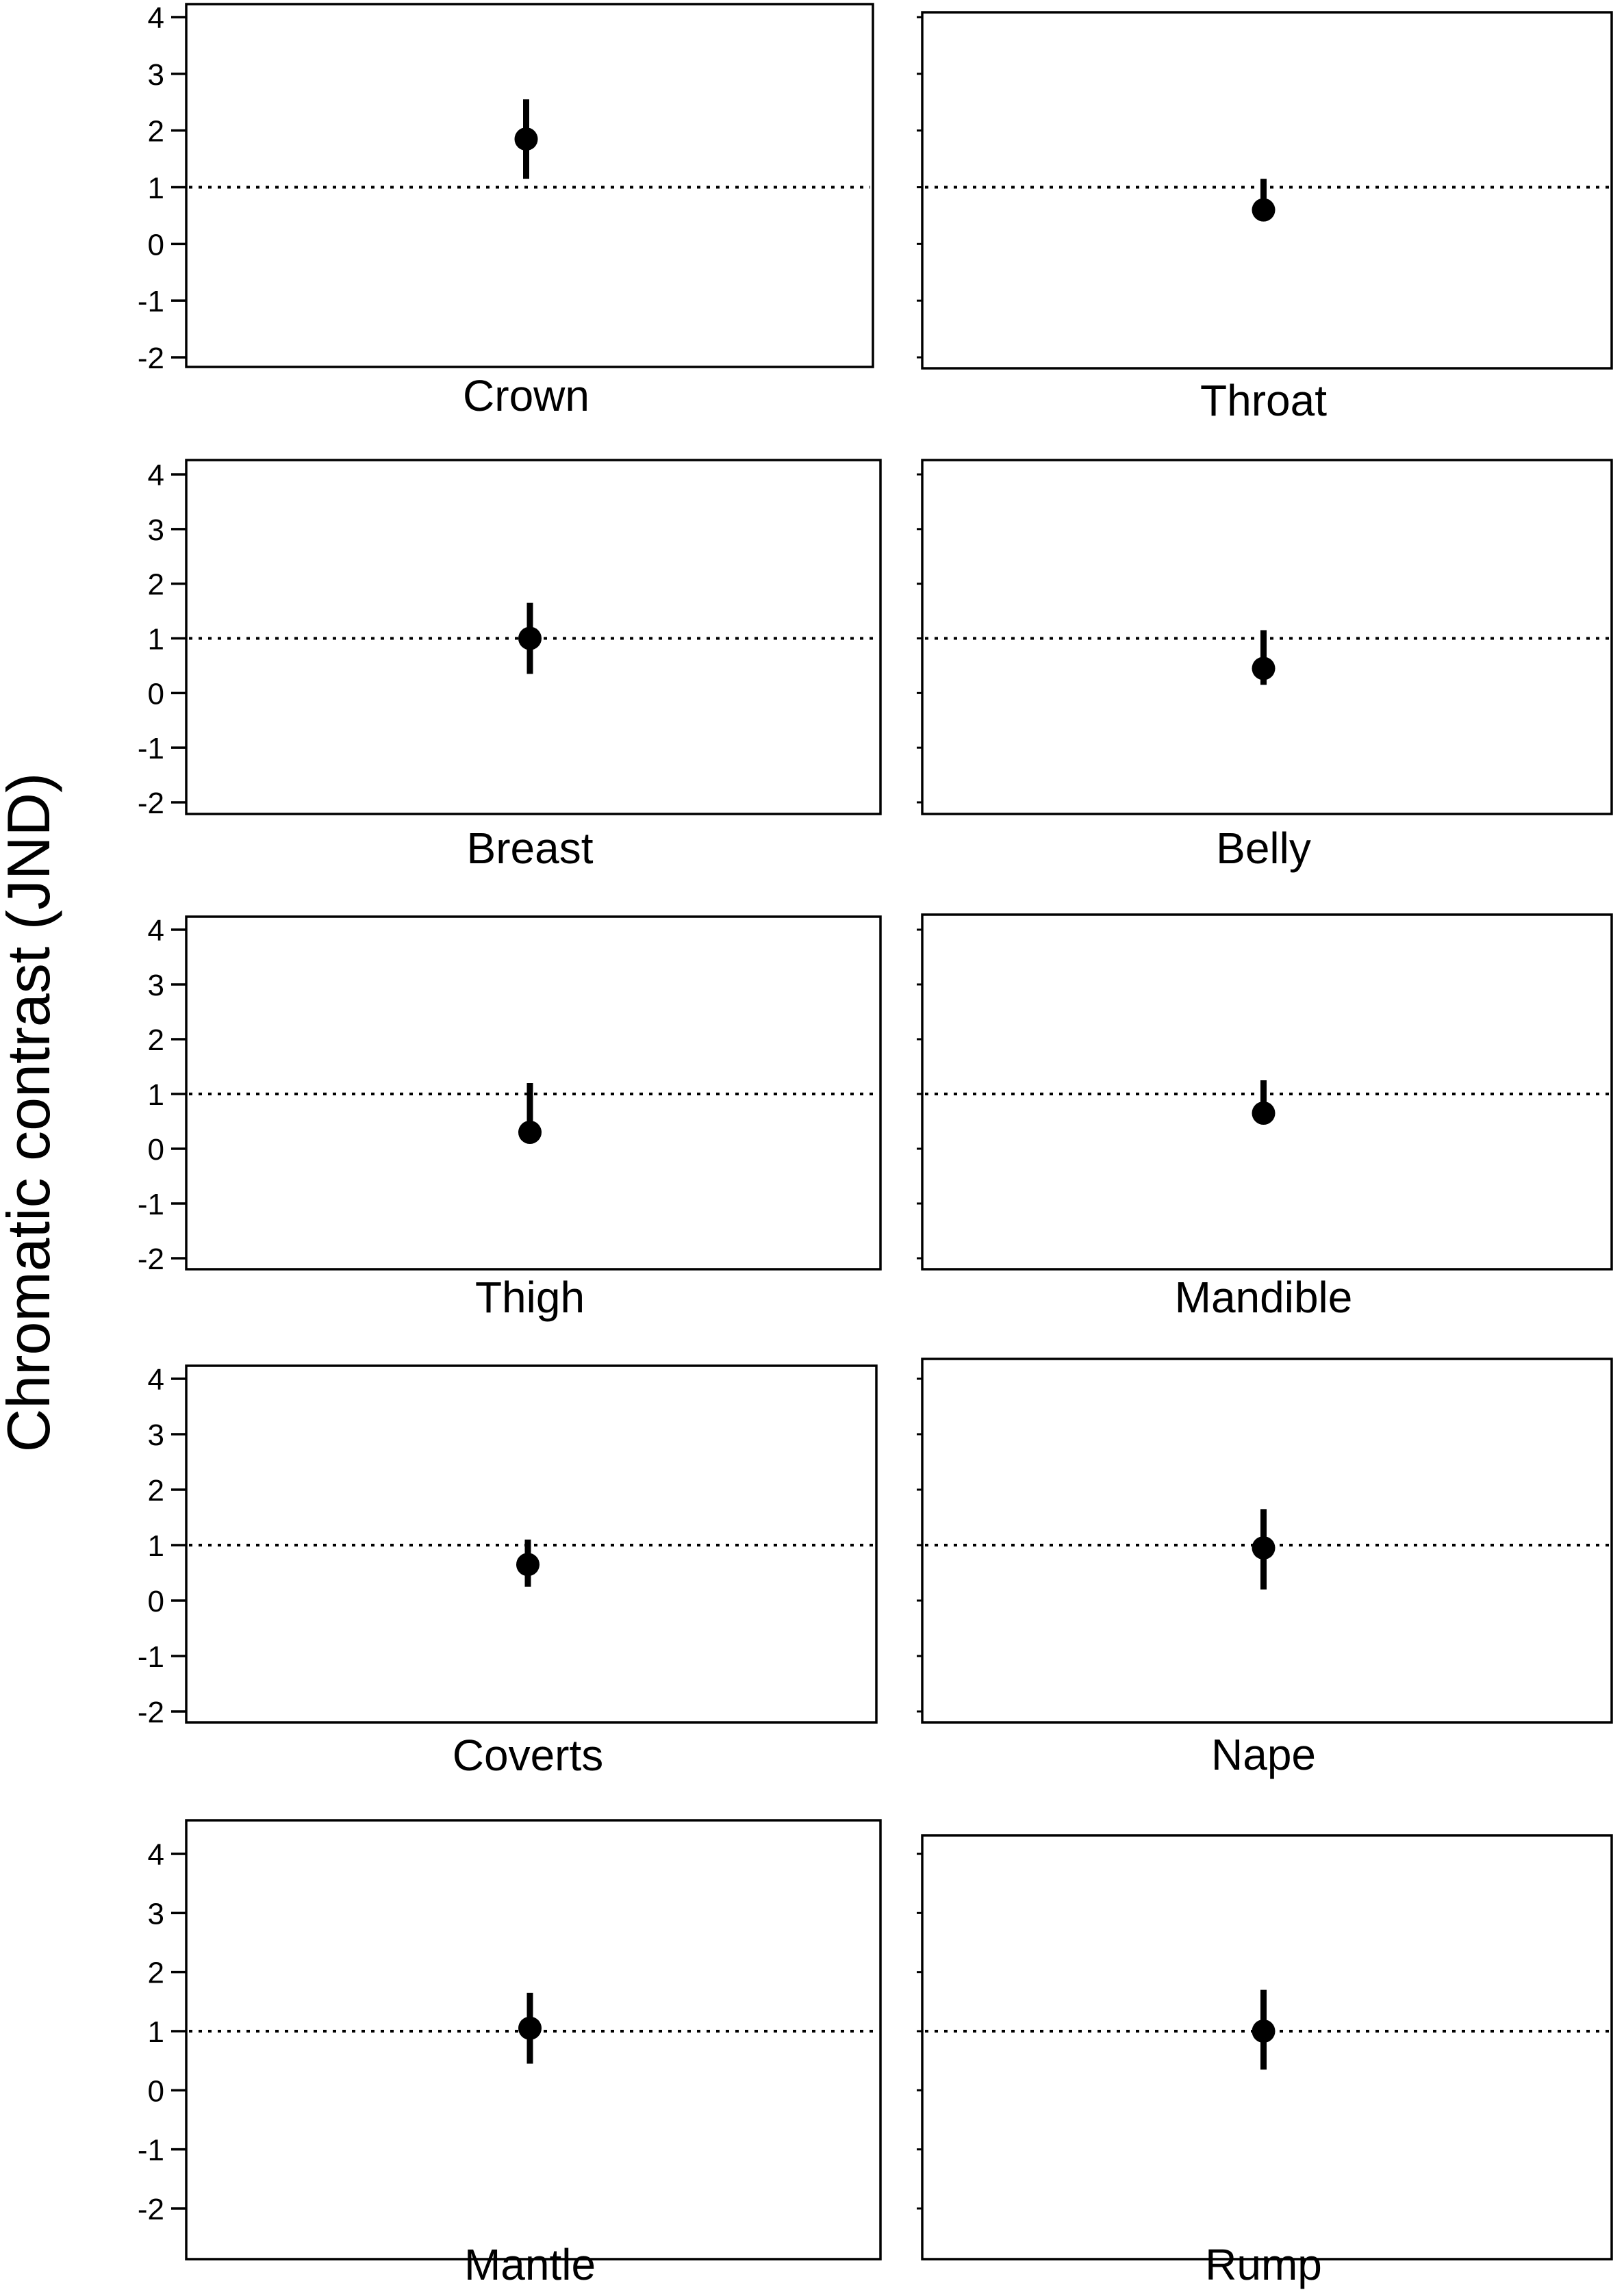 Image resolution: width=1624 pixels, height=2292 pixels. I want to click on panel-belly: Belly, so click(1265, 666).